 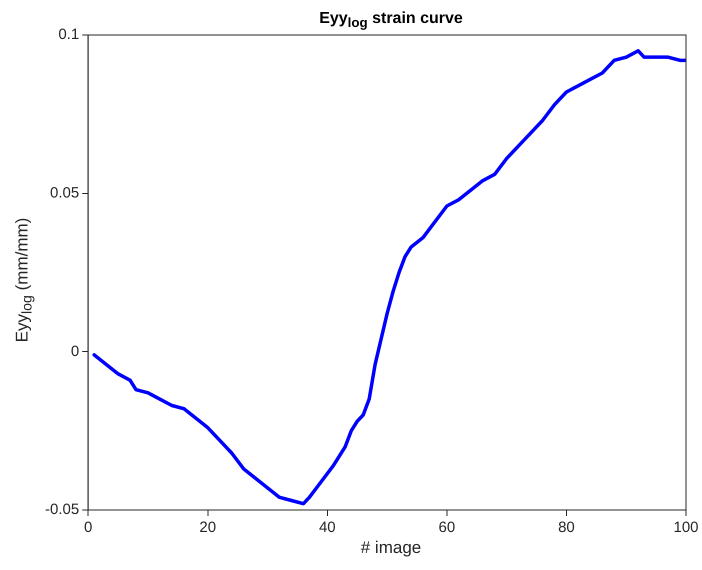 What do you see at coordinates (447, 527) in the screenshot?
I see `x-tick-label: 60` at bounding box center [447, 527].